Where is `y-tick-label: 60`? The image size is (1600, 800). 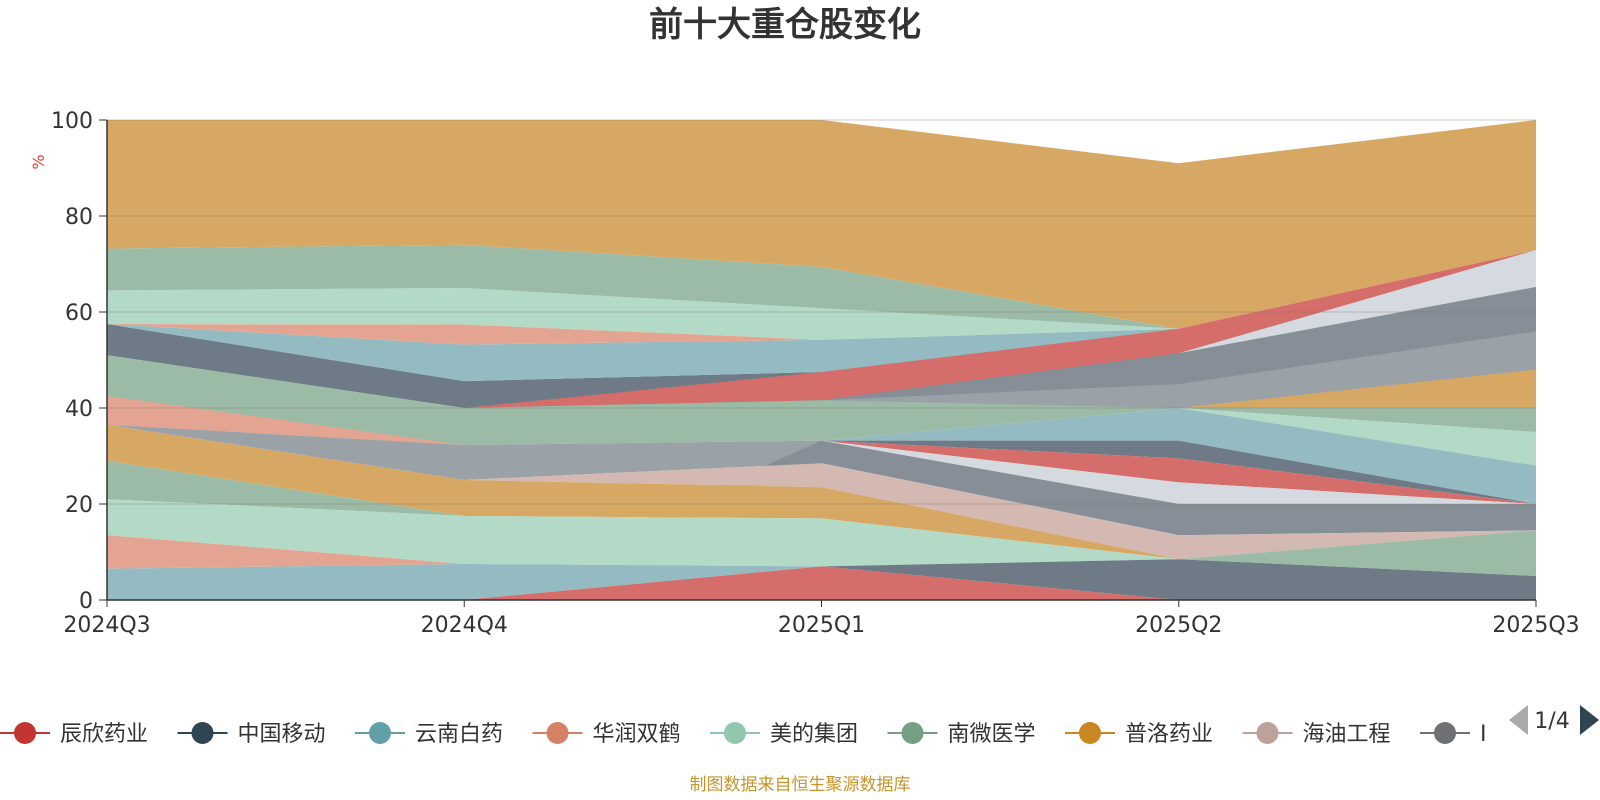 y-tick-label: 60 is located at coordinates (79, 313).